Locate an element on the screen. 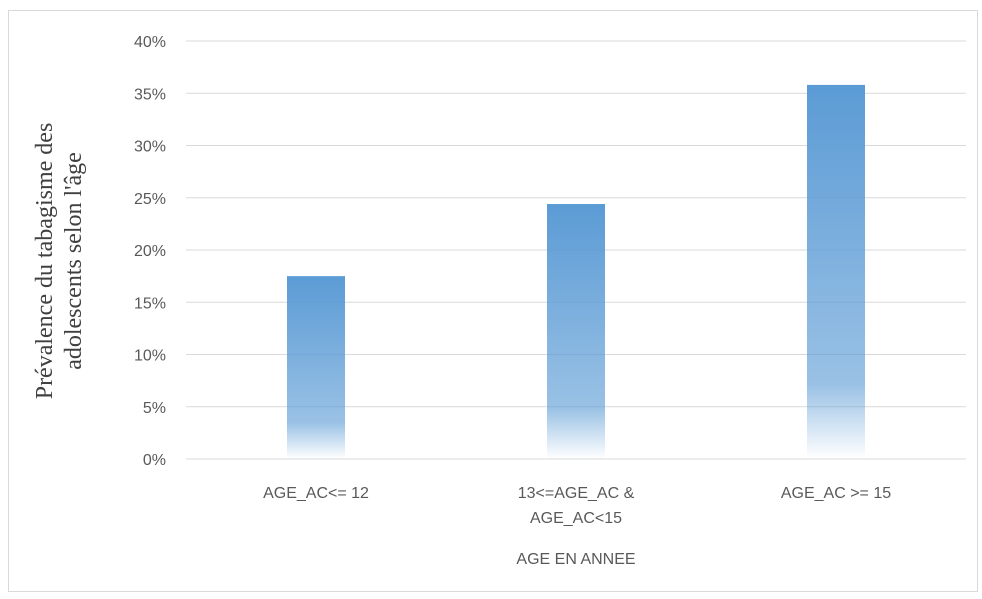 The image size is (982, 599). y-tick-label: 40% is located at coordinates (150, 42).